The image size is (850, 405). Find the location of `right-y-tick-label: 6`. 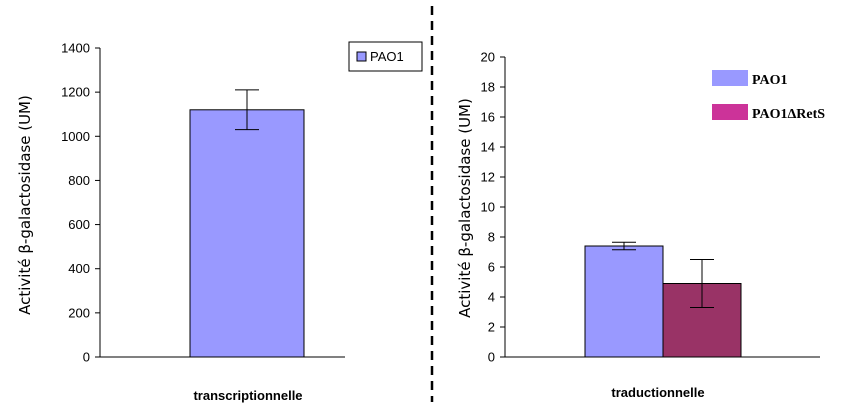

right-y-tick-label: 6 is located at coordinates (491, 267).